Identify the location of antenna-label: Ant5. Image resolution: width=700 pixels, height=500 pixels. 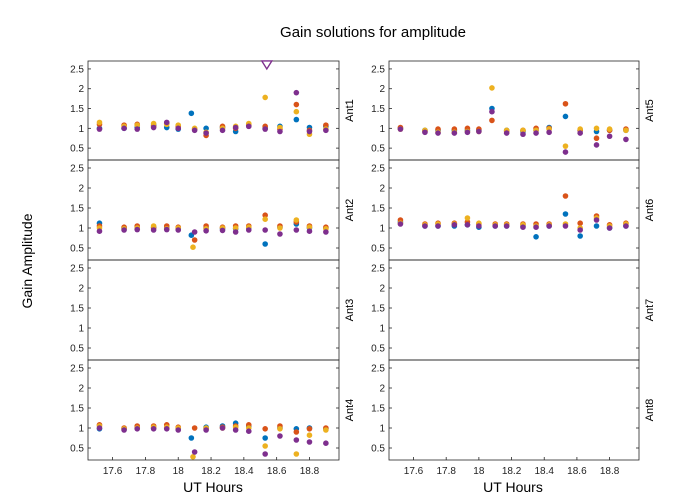
(650, 110).